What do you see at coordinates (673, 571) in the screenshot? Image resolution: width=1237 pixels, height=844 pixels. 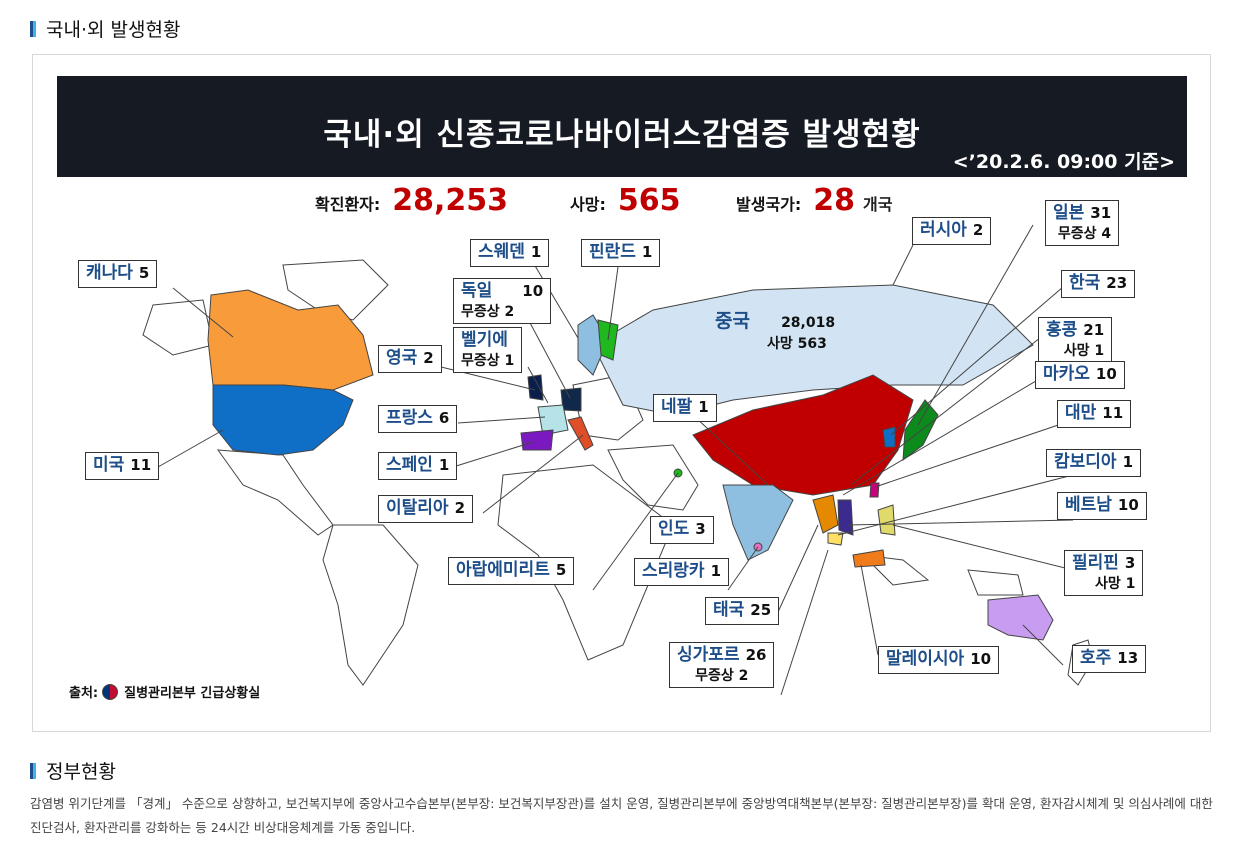 I see `srilanka-name: 스리랑카` at bounding box center [673, 571].